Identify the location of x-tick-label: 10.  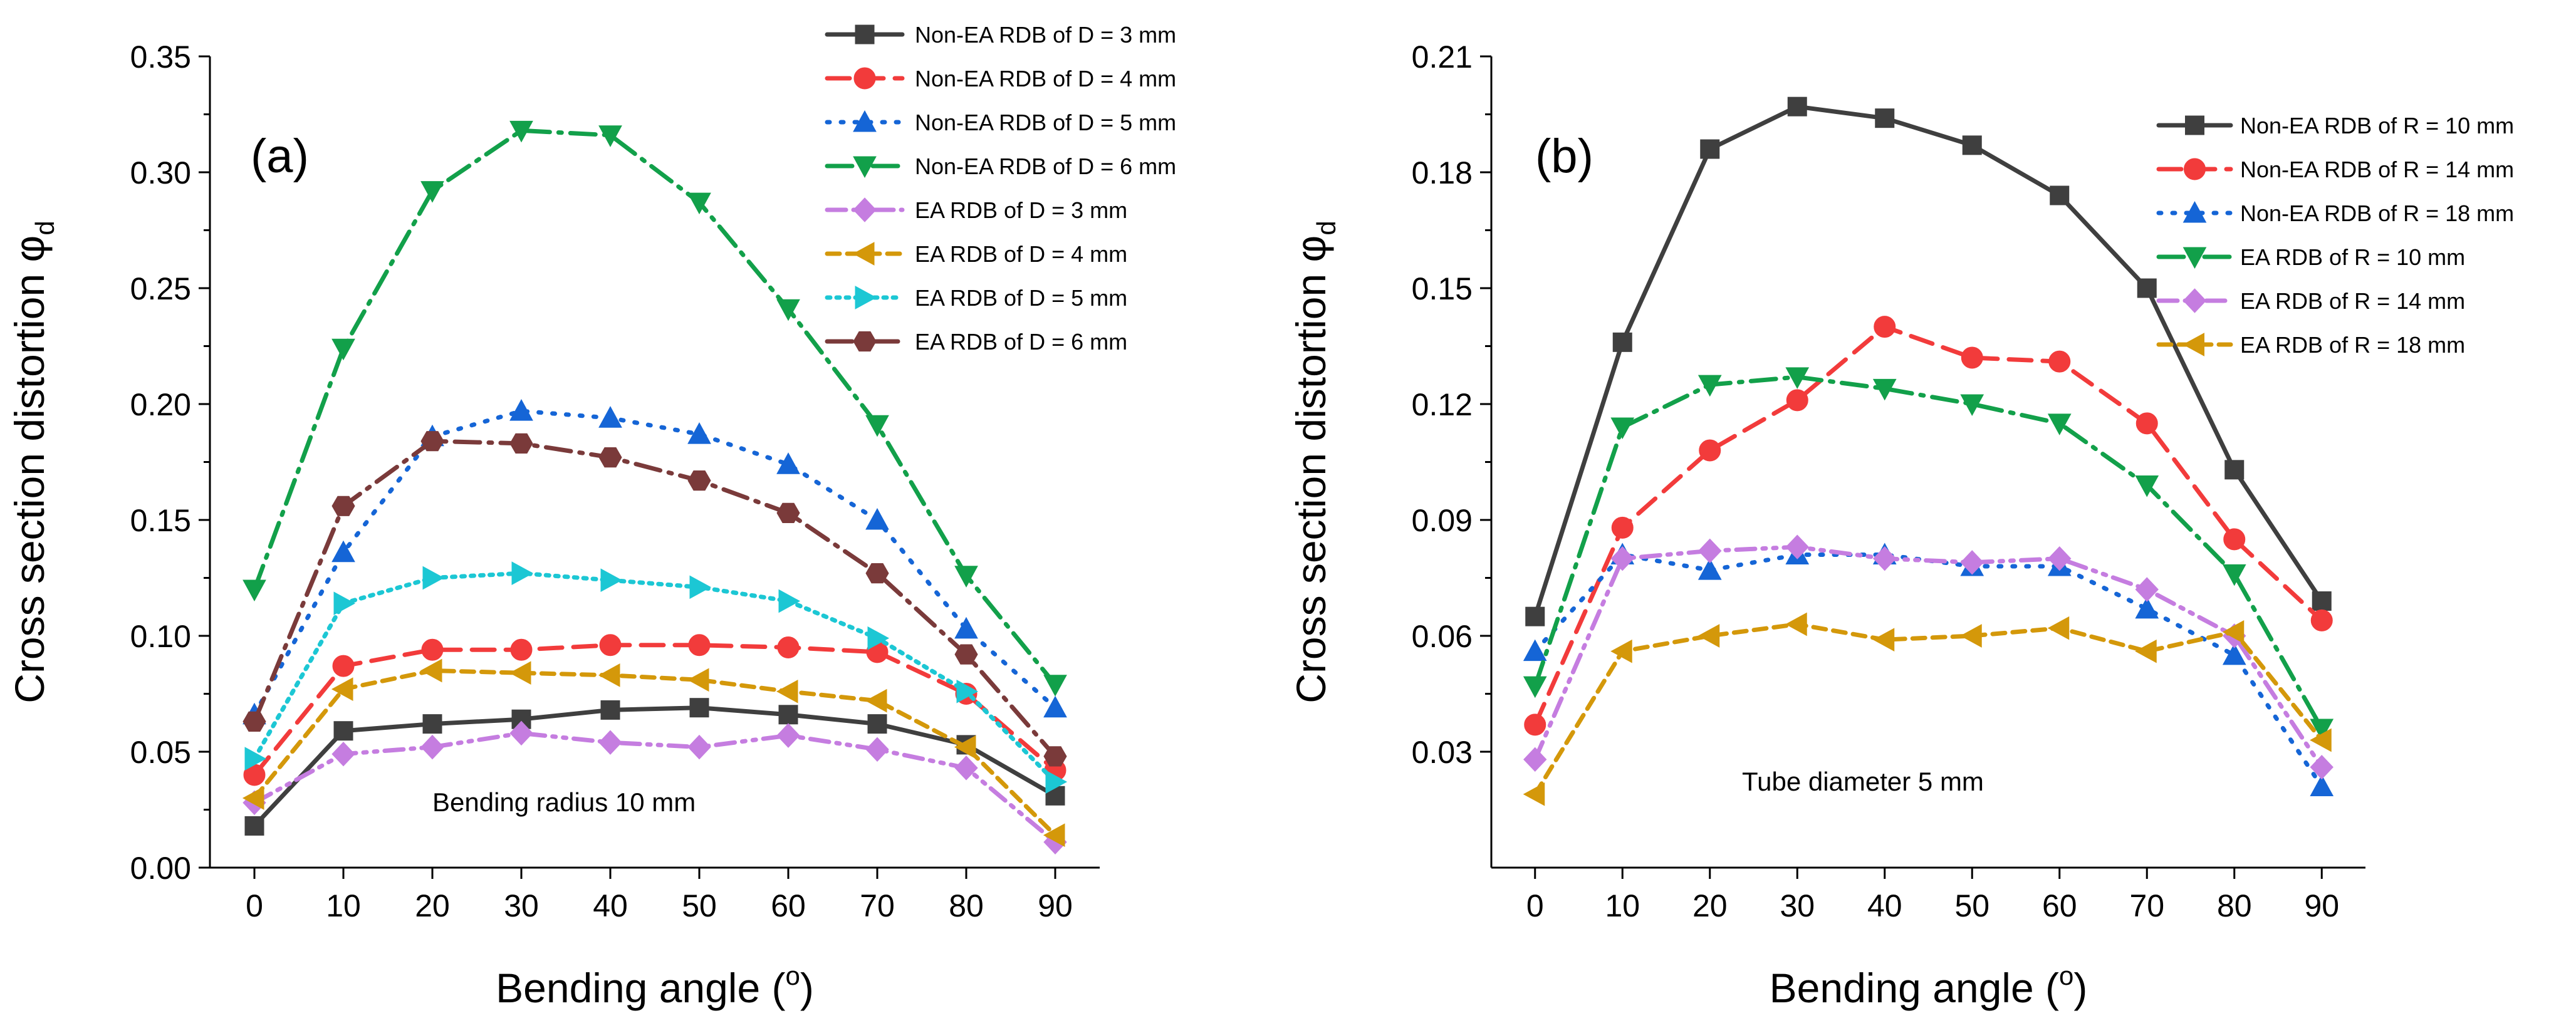
(1623, 905).